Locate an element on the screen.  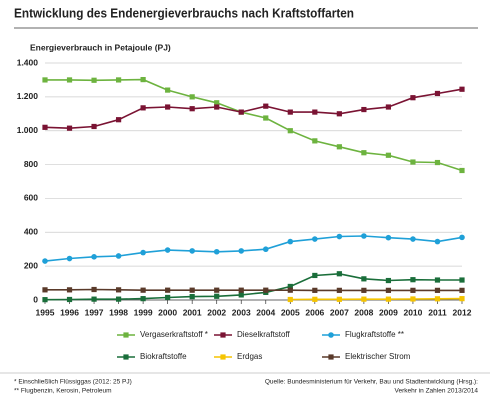
x-tick-label: 2005 is located at coordinates (290, 312).